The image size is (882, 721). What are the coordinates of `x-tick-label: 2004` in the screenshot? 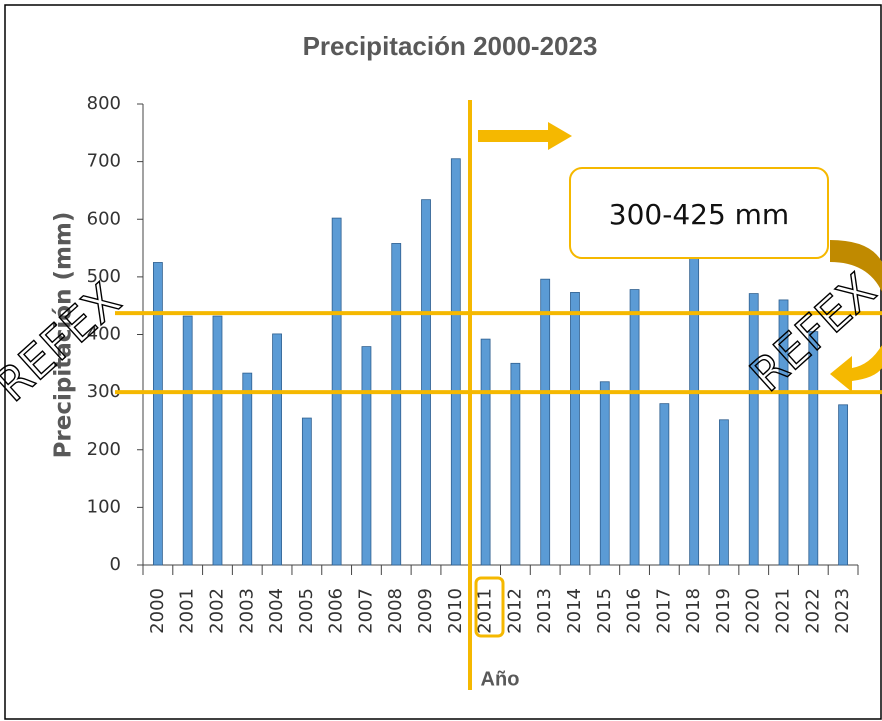 It's located at (276, 611).